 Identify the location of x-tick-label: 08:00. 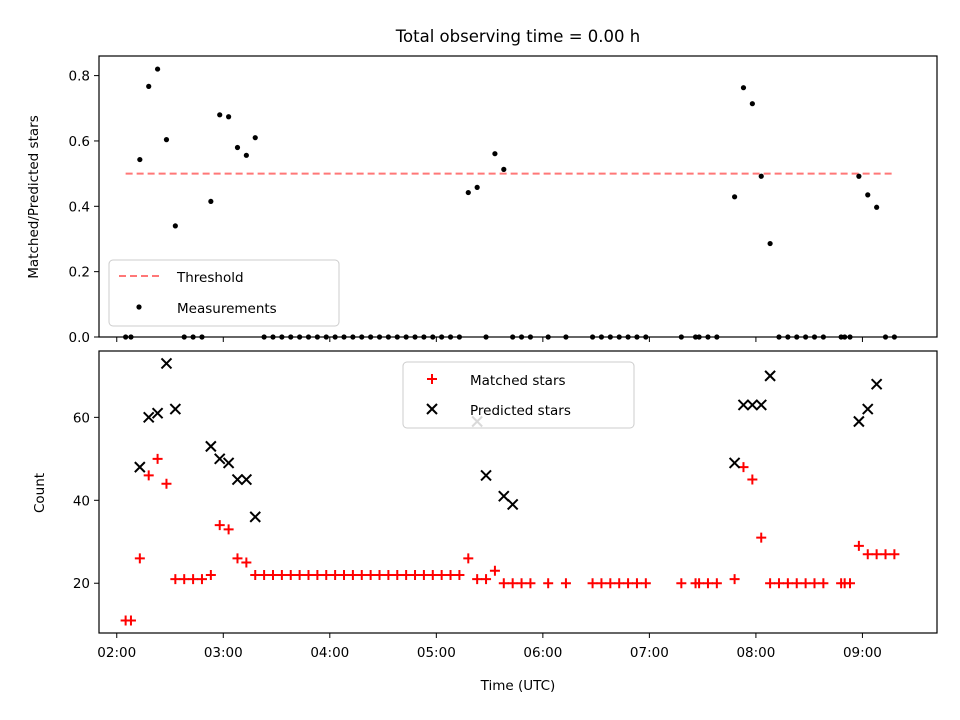
(755, 653).